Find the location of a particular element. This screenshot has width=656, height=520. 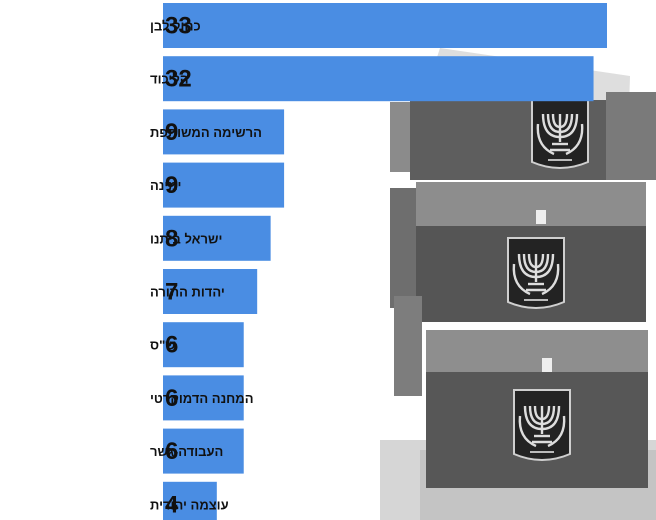

category-label: ימינה is located at coordinates (165, 185).